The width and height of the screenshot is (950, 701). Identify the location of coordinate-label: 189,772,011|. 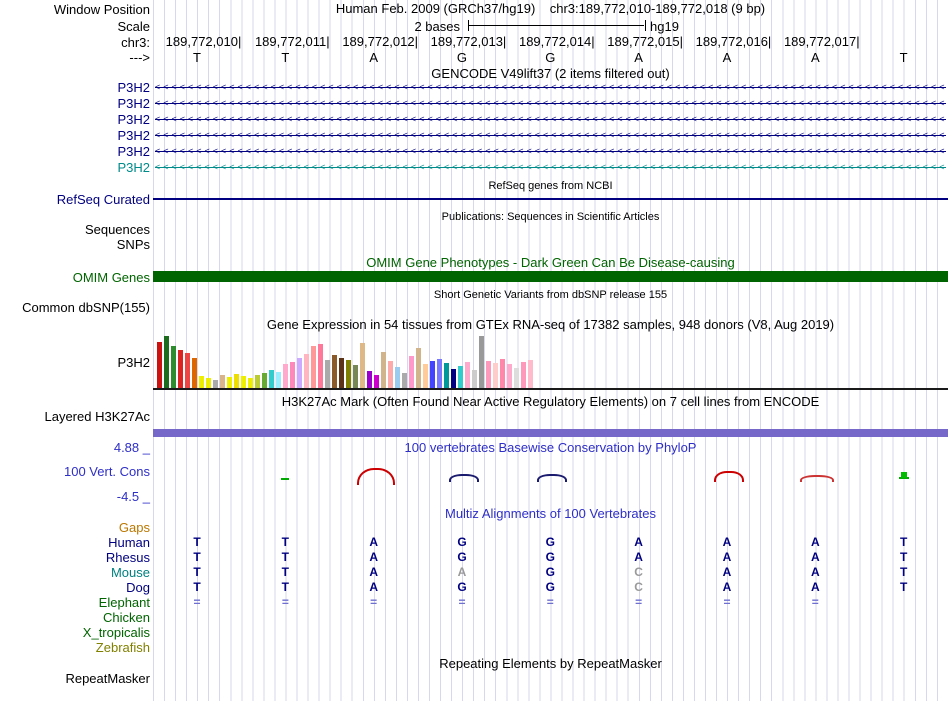
(292, 41).